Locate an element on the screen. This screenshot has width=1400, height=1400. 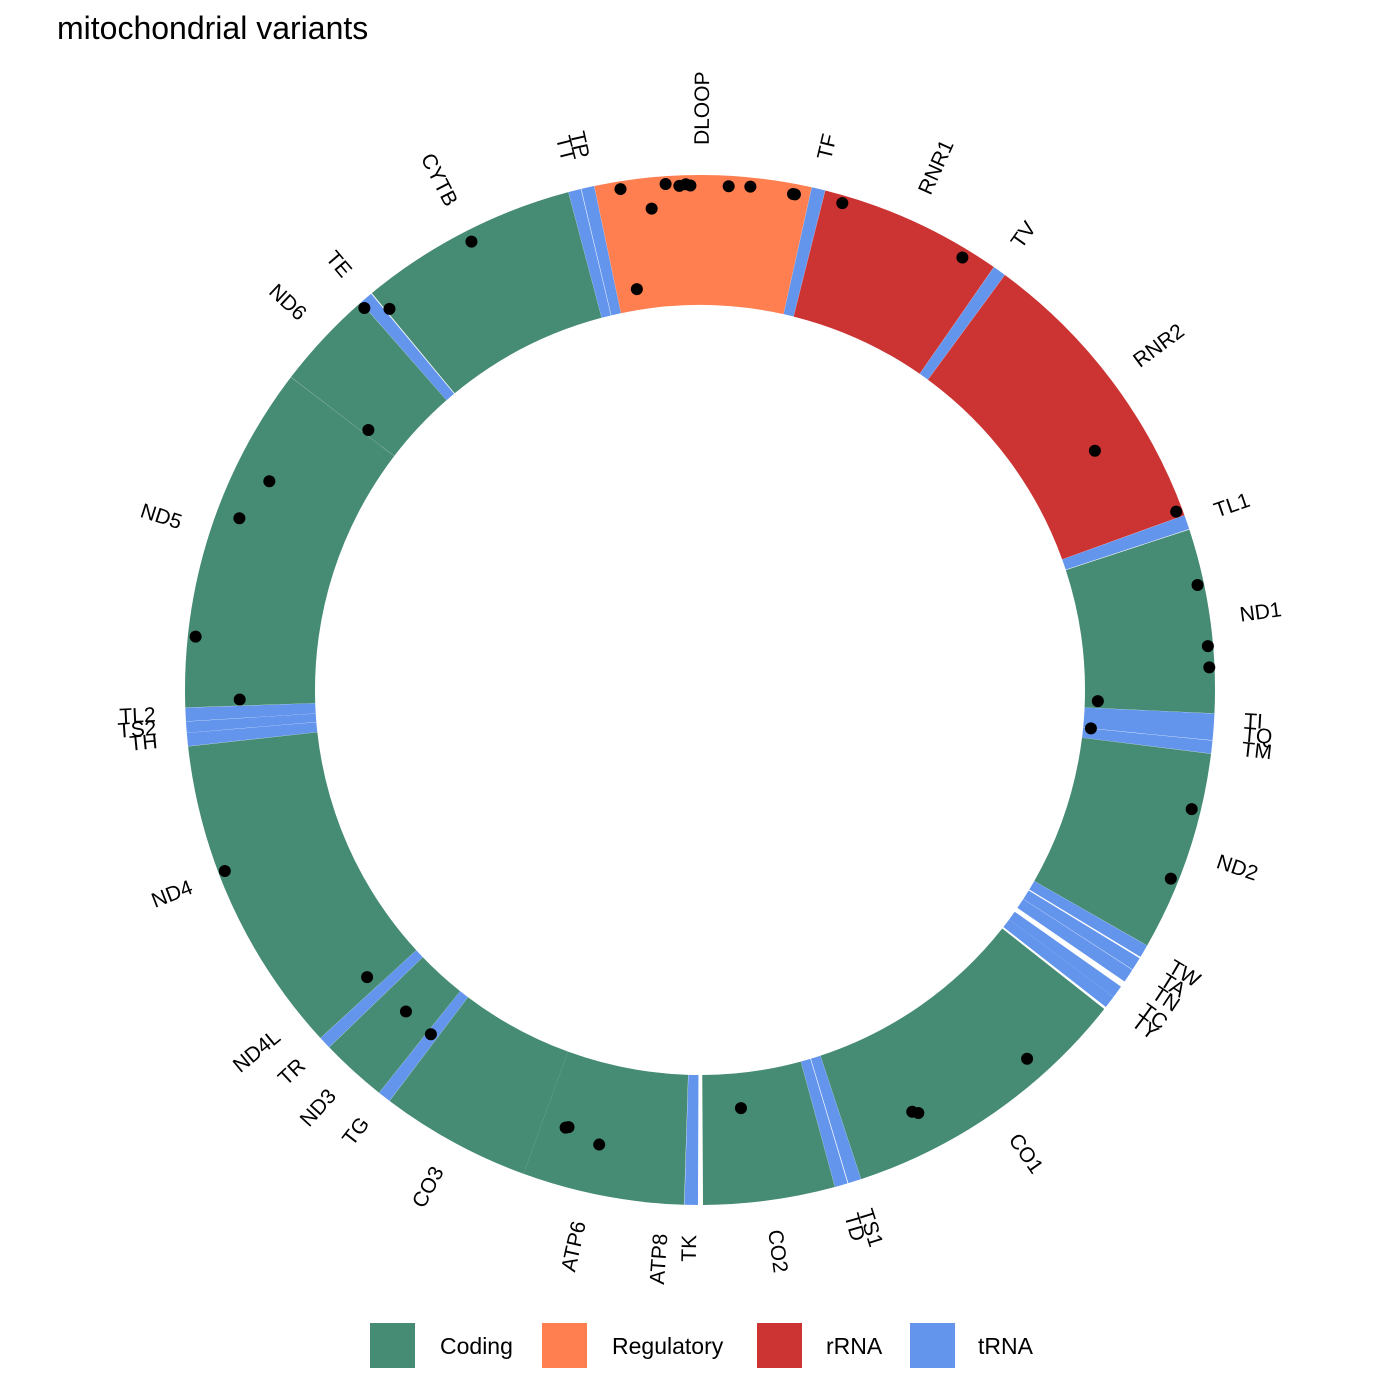
segment-label-tl1: TL1 is located at coordinates (1232, 506).